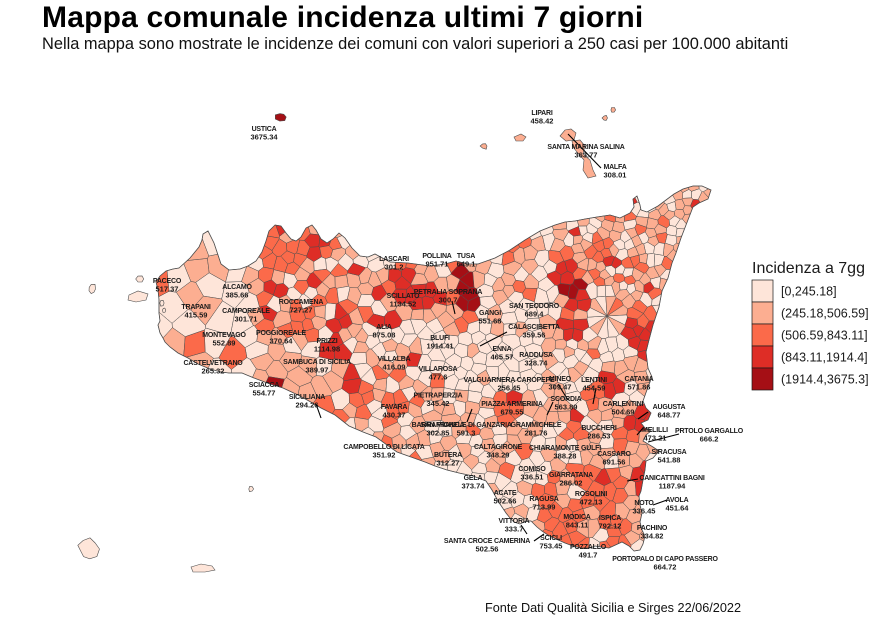 This screenshot has width=896, height=636. Describe the element at coordinates (327, 341) in the screenshot. I see `svg-text: PRIZZI` at that location.